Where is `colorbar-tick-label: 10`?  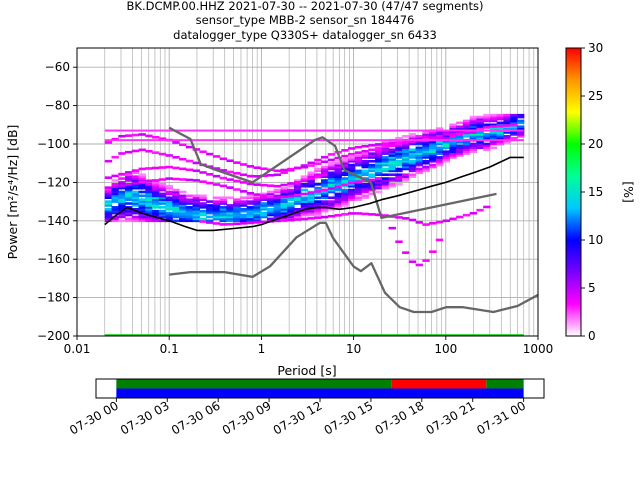 colorbar-tick-label: 10 is located at coordinates (595, 240).